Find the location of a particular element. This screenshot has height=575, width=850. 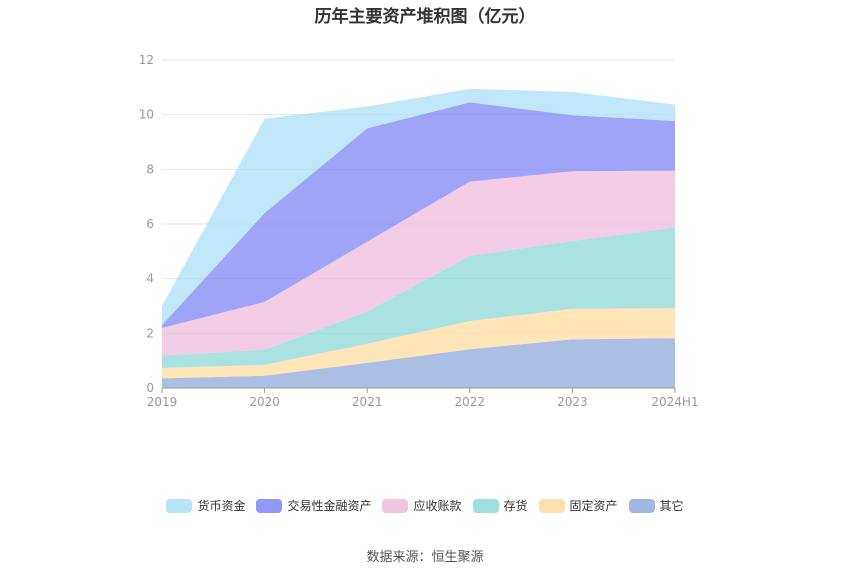

legend-label: 其它 is located at coordinates (671, 506).